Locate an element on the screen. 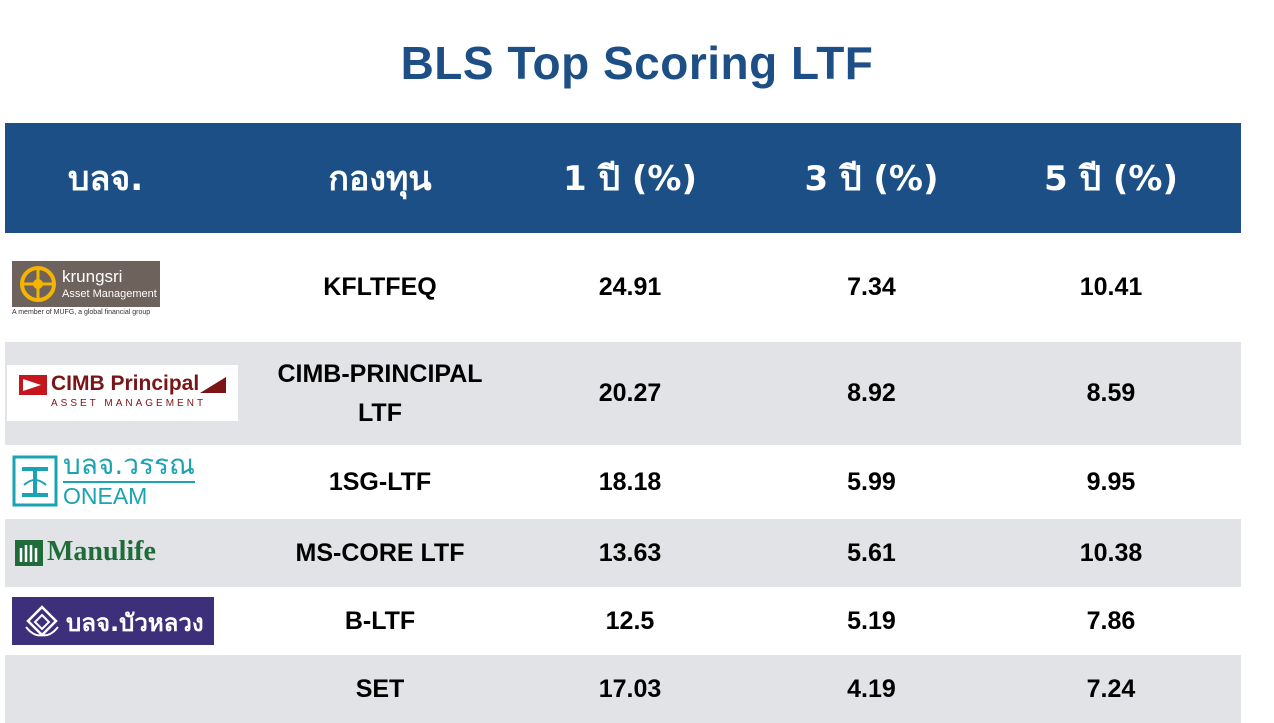  return-5y: 9.95 is located at coordinates (1111, 481).